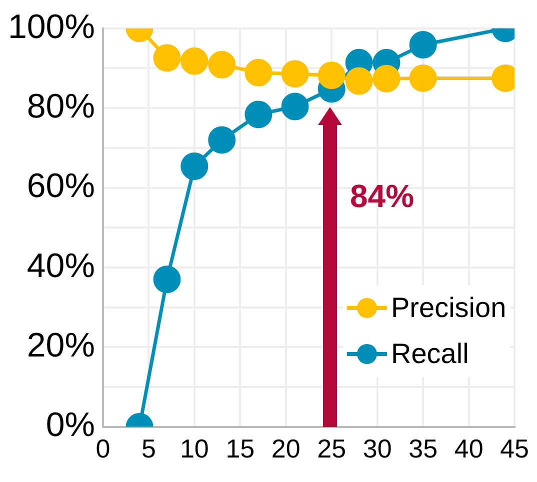 Image resolution: width=537 pixels, height=482 pixels. I want to click on legend-label: Precision, so click(448, 308).